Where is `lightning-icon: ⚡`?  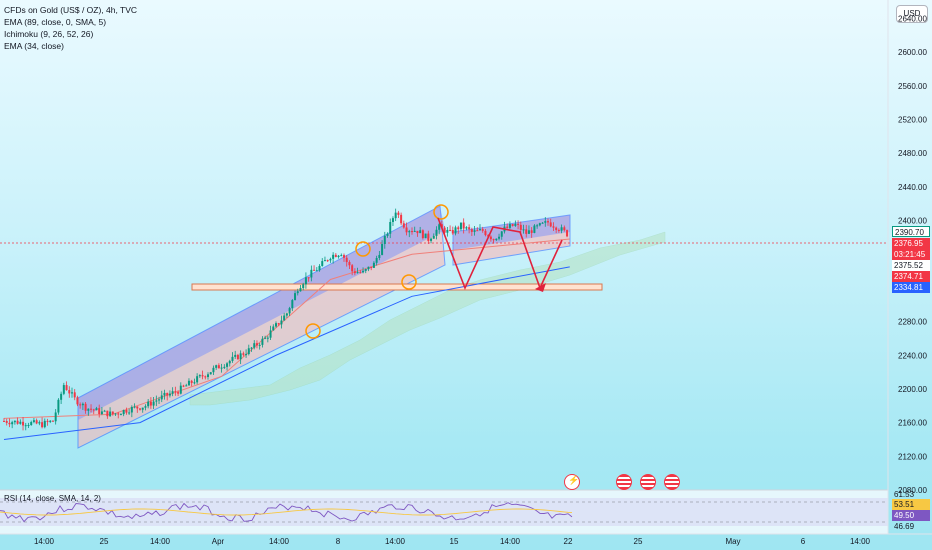 lightning-icon: ⚡ is located at coordinates (574, 480).